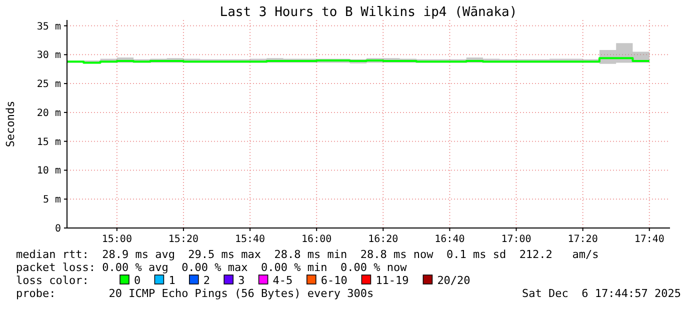  I want to click on y-tick-label: 0, so click(57, 229).